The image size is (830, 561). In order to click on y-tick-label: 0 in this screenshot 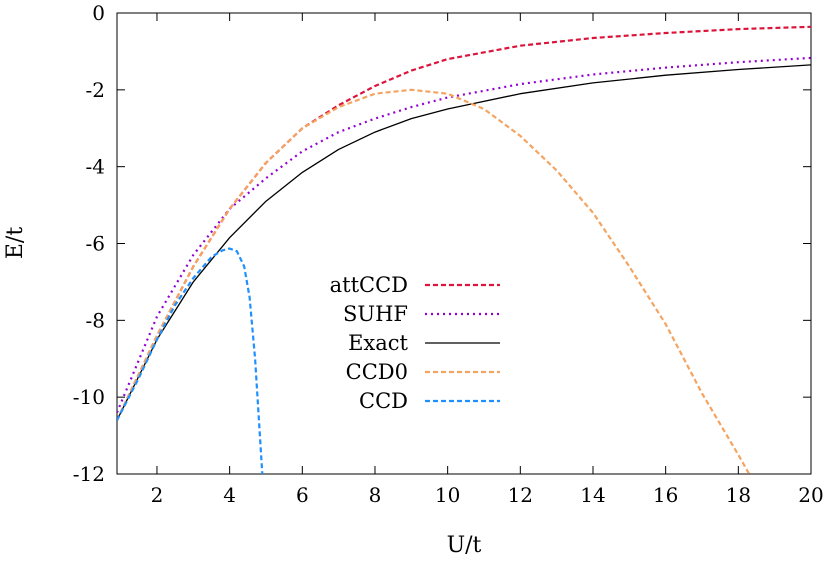, I will do `click(98, 13)`.